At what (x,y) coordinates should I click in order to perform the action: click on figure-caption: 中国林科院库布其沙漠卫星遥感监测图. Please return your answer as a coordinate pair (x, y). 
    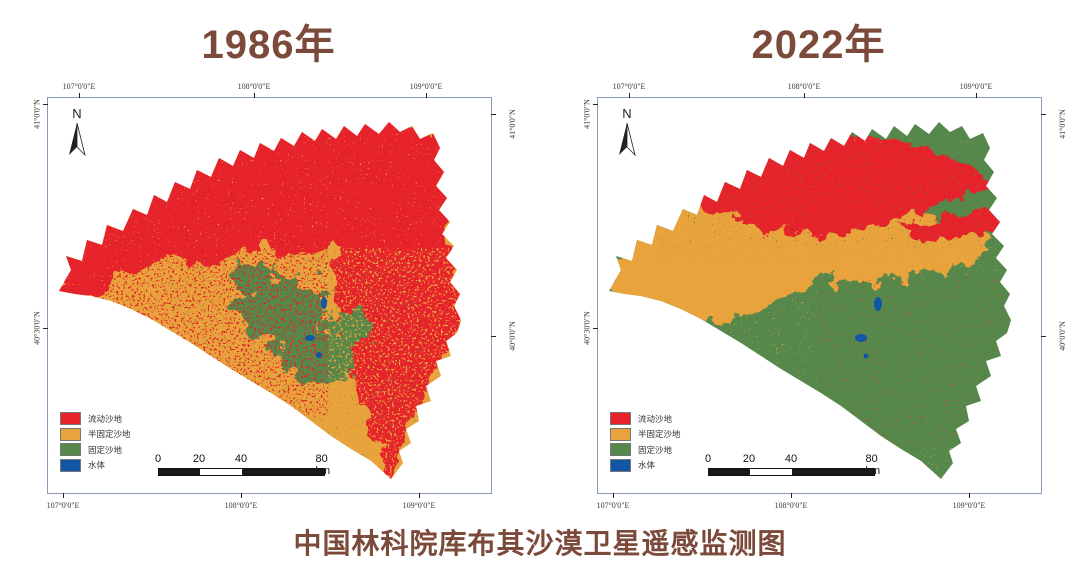
    Looking at the image, I should click on (540, 543).